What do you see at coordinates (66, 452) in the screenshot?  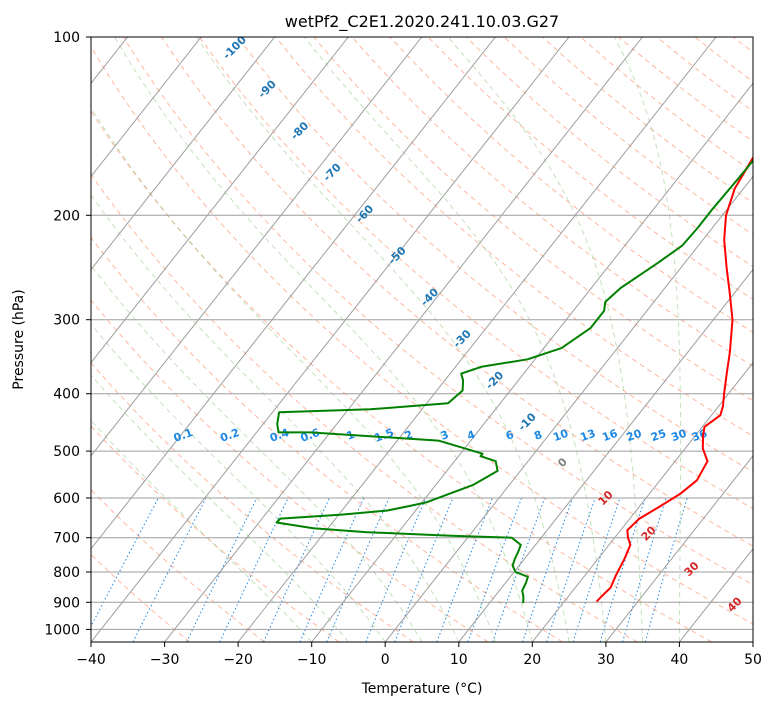 I see `y-tick-label: 500` at bounding box center [66, 452].